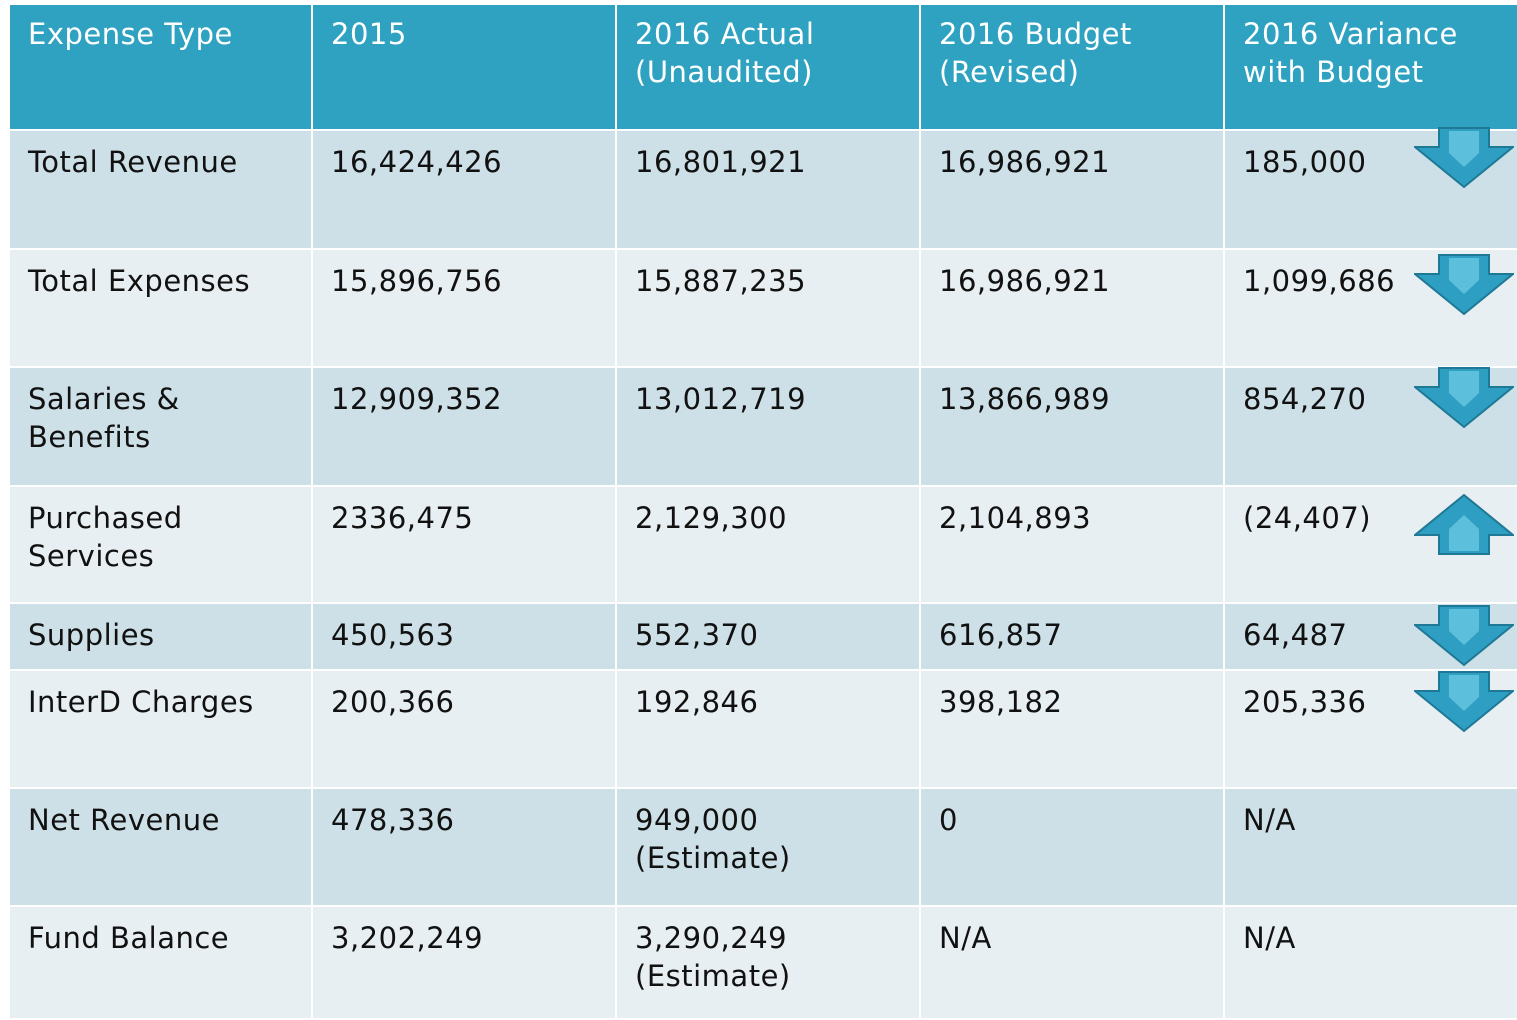  What do you see at coordinates (768, 67) in the screenshot?
I see `header-cell: 2016 Actual (Unaudited)` at bounding box center [768, 67].